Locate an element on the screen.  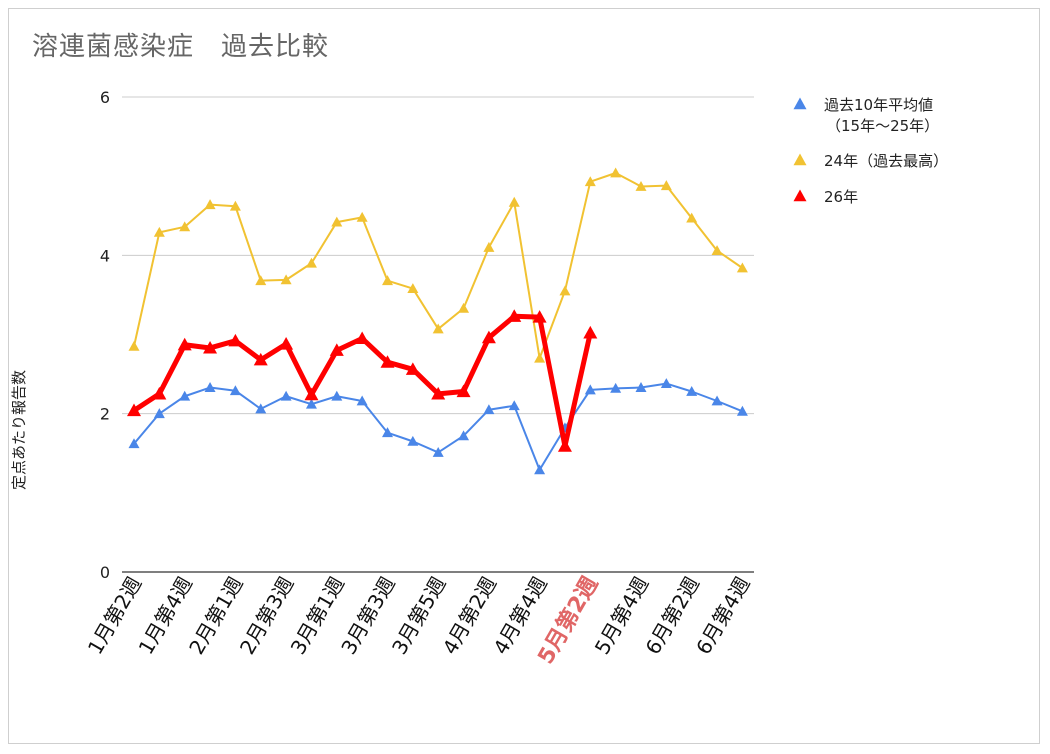
legend-label: 26年 is located at coordinates (841, 197).